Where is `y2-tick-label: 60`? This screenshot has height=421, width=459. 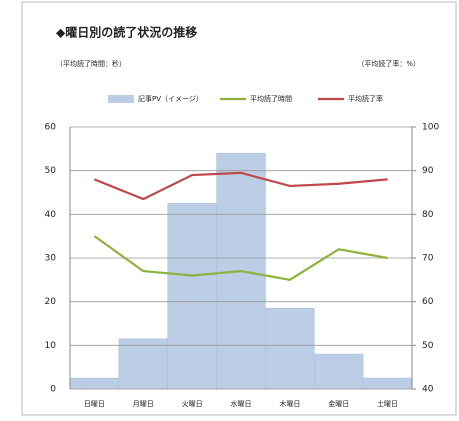
y2-tick-label: 60 is located at coordinates (428, 302).